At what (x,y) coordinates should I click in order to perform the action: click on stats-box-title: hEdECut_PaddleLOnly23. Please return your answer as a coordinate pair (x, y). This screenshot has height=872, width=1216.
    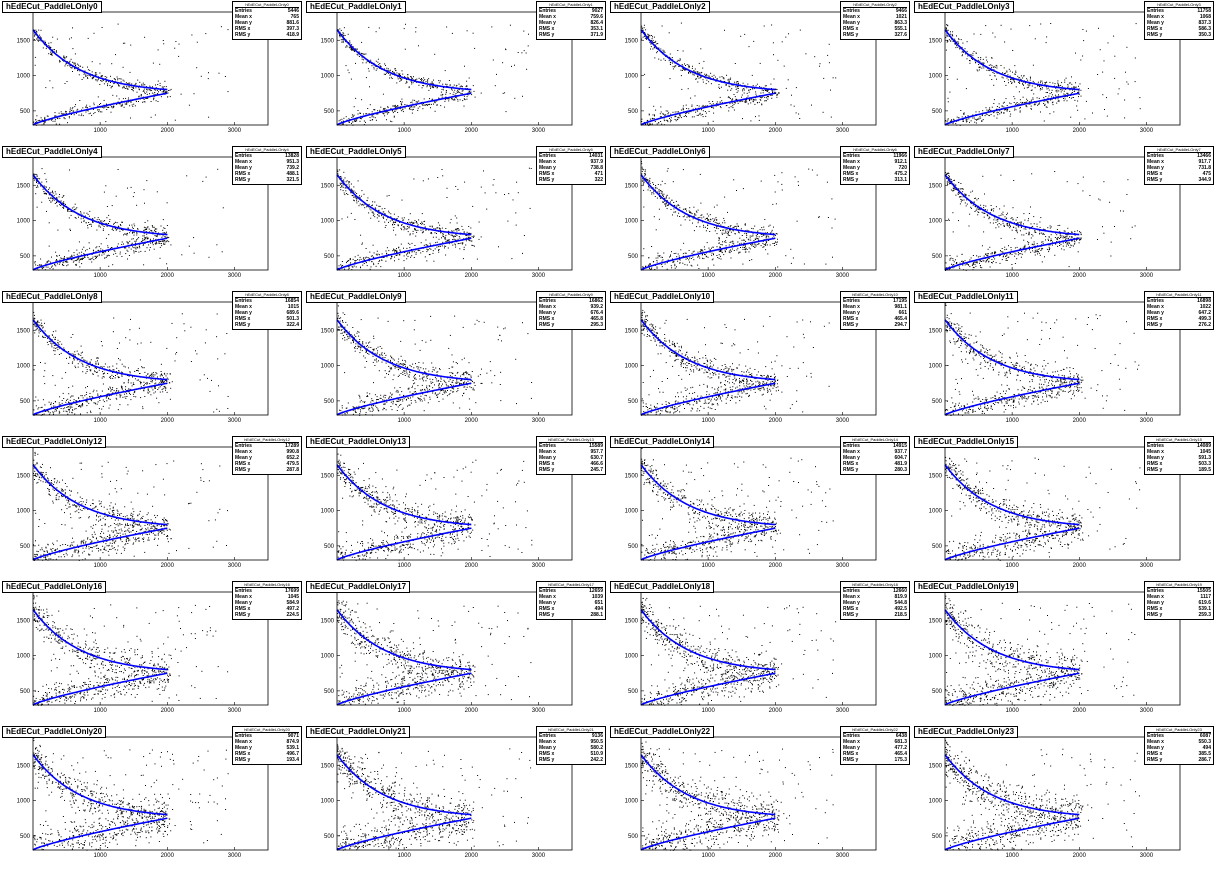
    Looking at the image, I should click on (1179, 730).